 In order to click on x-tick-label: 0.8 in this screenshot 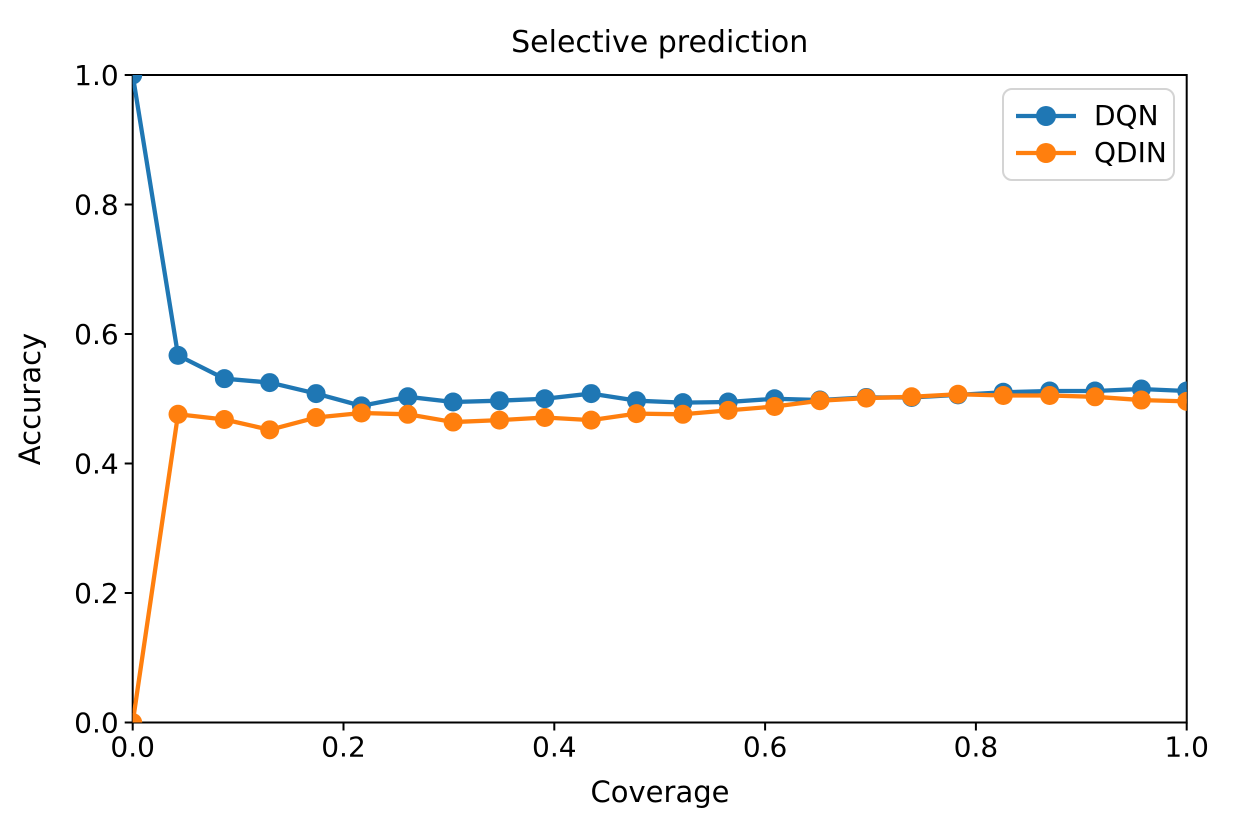, I will do `click(976, 747)`.